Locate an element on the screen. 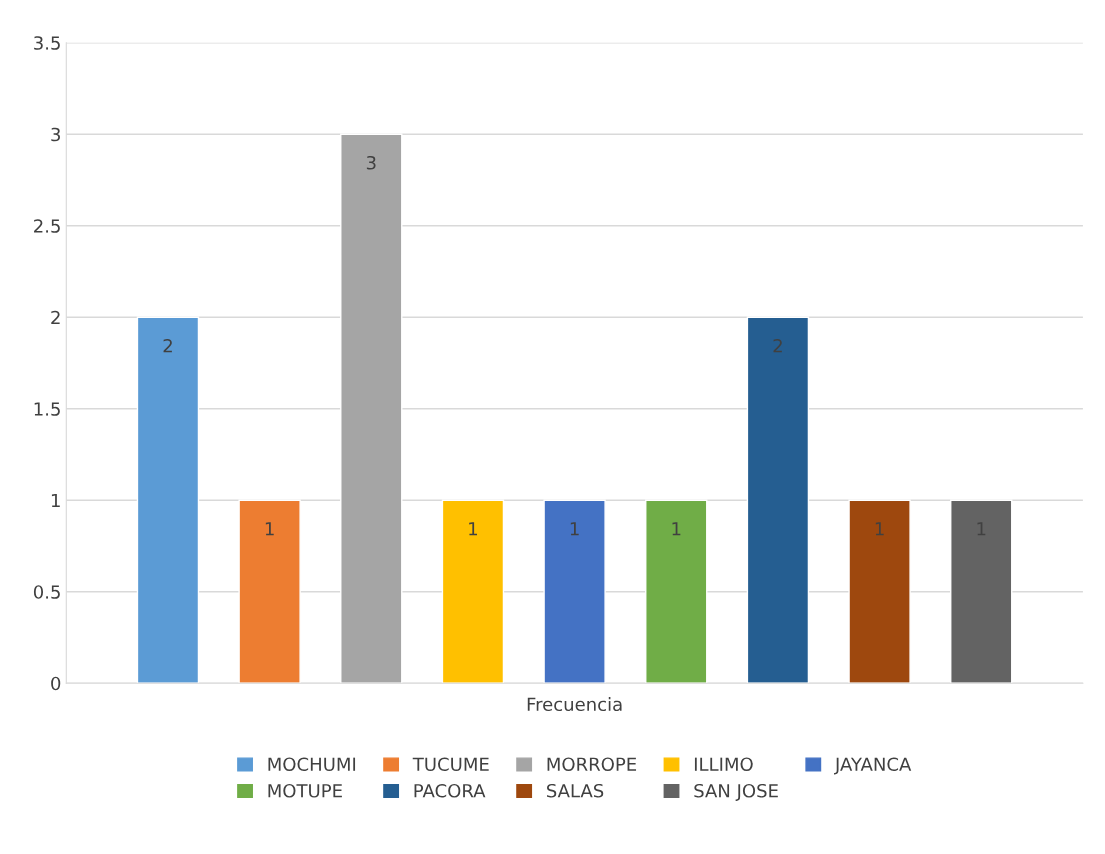 The image size is (1105, 854). legend-label: TUCUME is located at coordinates (450, 764).